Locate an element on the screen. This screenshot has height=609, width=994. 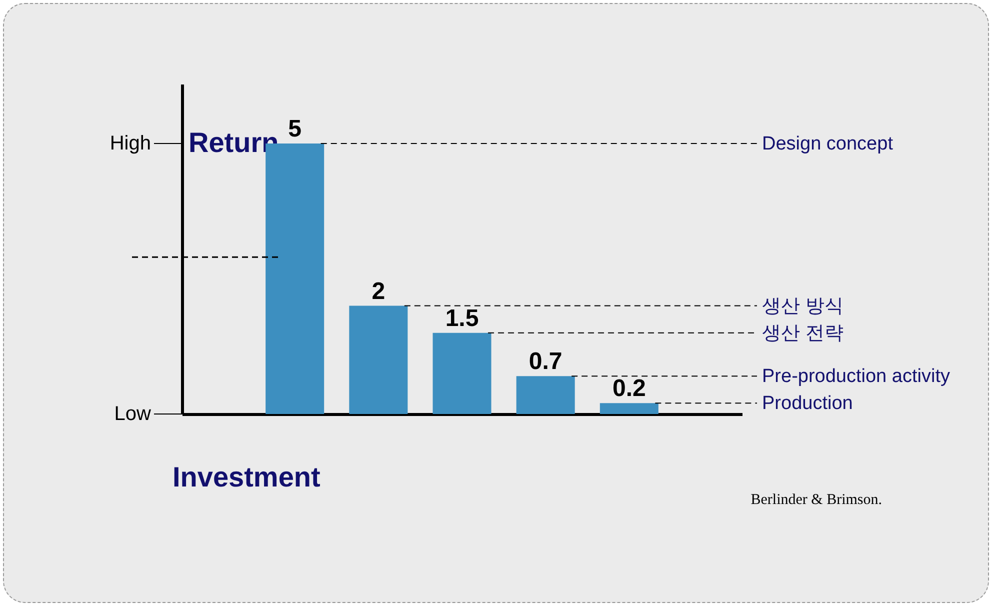
text: Pre-production activity is located at coordinates (856, 377).